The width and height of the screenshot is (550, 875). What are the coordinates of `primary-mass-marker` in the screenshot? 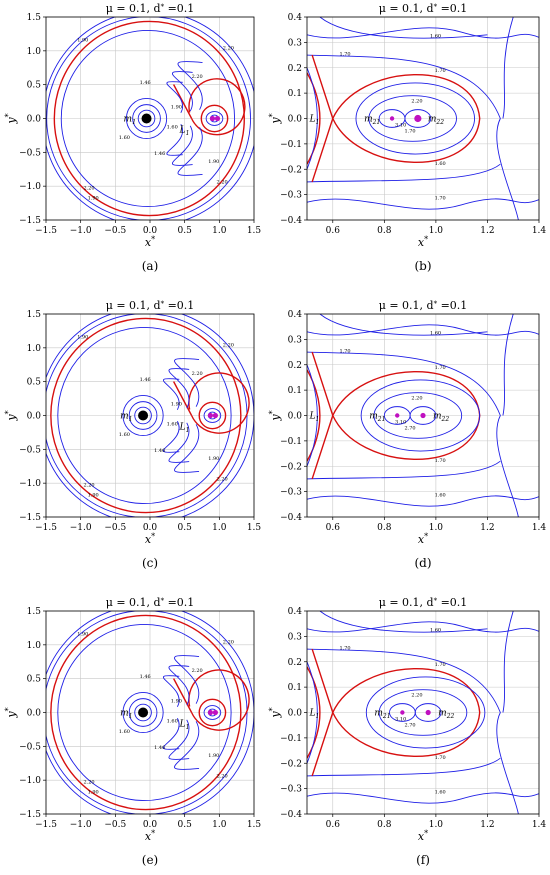 It's located at (146, 118).